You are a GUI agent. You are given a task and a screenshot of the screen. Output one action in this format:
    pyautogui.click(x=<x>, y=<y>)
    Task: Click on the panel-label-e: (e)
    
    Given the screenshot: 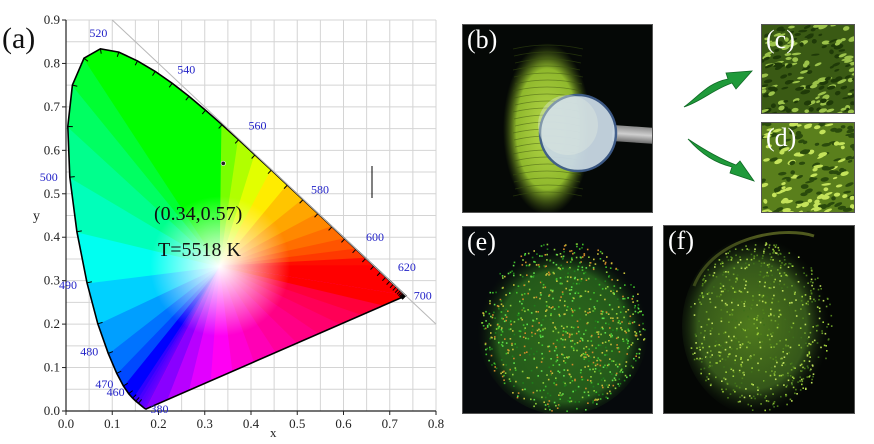 What is the action you would take?
    pyautogui.click(x=481, y=241)
    